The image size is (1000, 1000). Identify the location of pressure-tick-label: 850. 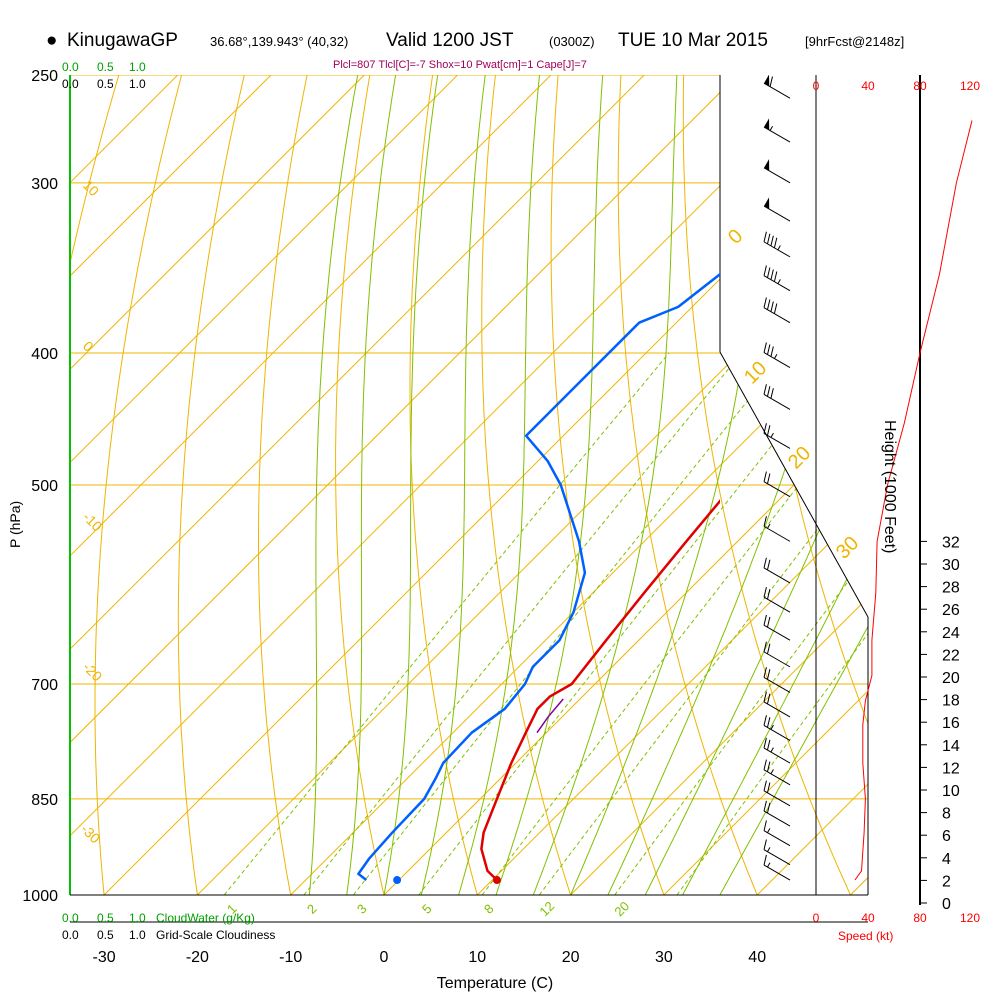
(44, 800).